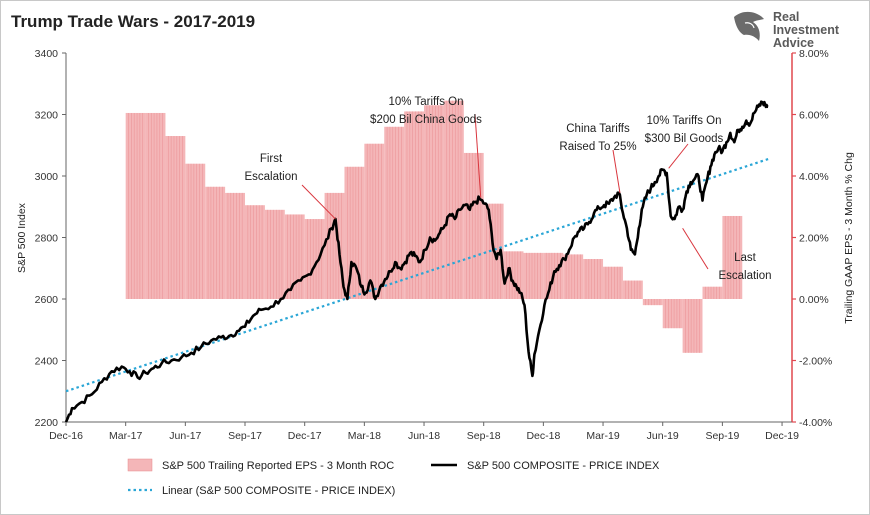  What do you see at coordinates (814, 177) in the screenshot?
I see `y-right-tick-label: 4.00%` at bounding box center [814, 177].